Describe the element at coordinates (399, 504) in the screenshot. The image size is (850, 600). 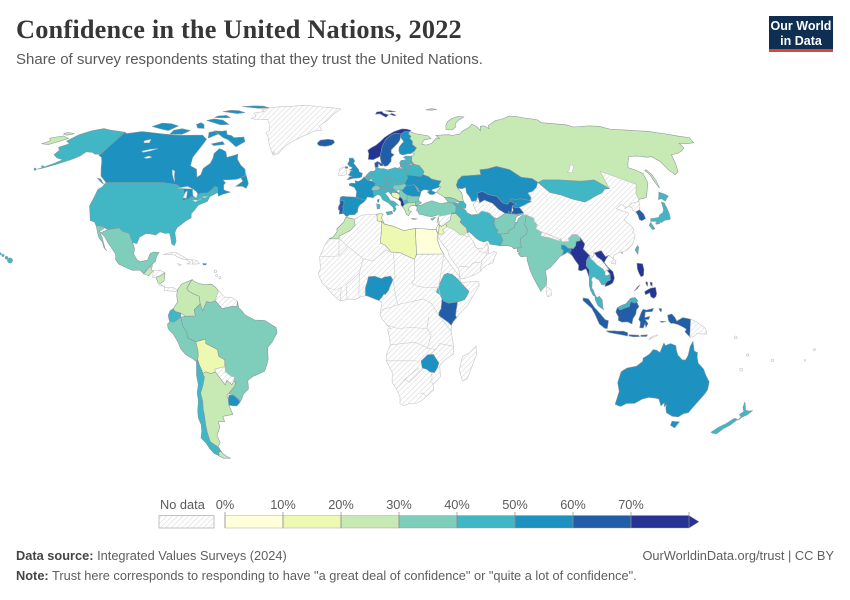
I see `svg-text: 30%` at that location.